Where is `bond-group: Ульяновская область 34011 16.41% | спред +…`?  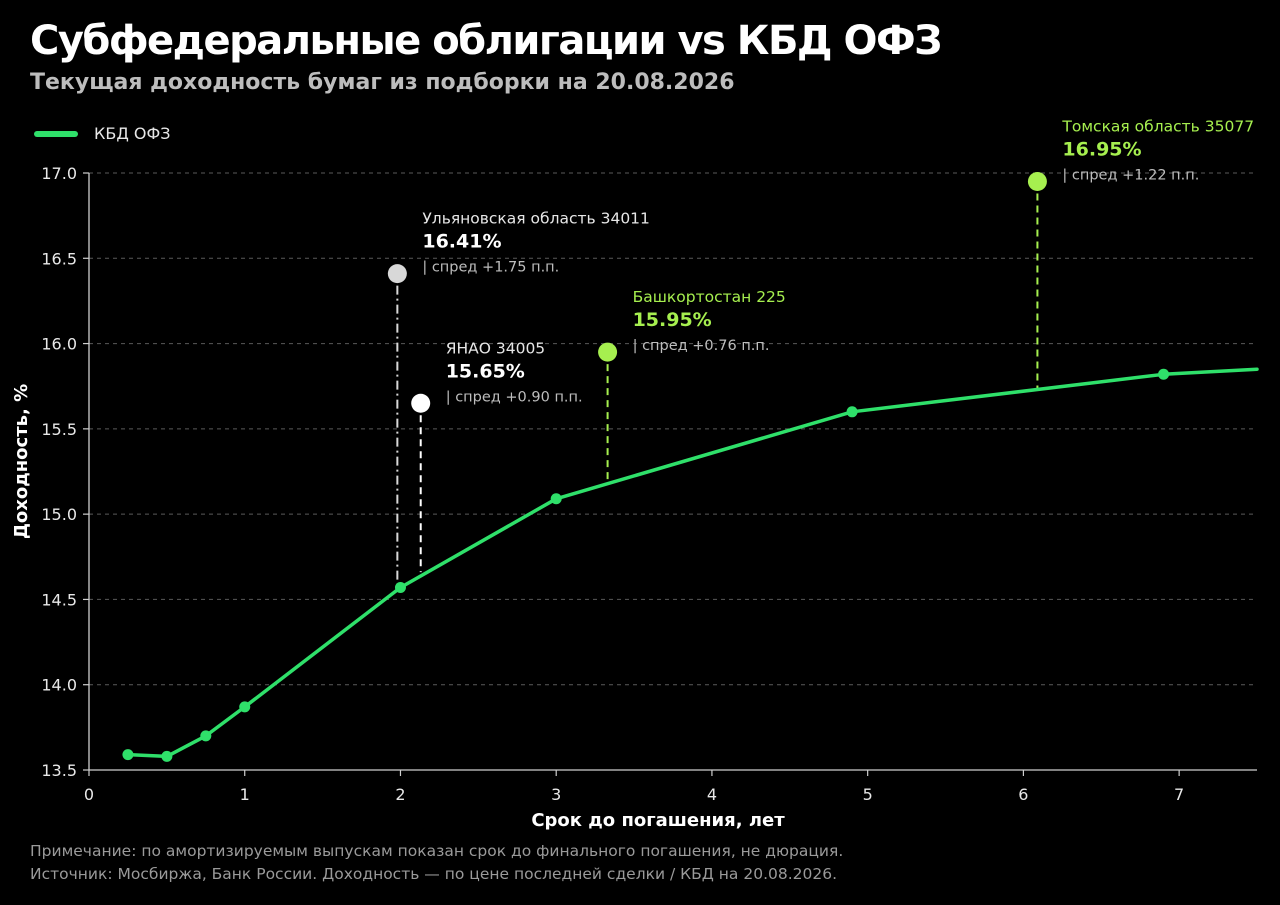
bond-group: Ульяновская область 34011 16.41% | спред +… is located at coordinates (518, 247).